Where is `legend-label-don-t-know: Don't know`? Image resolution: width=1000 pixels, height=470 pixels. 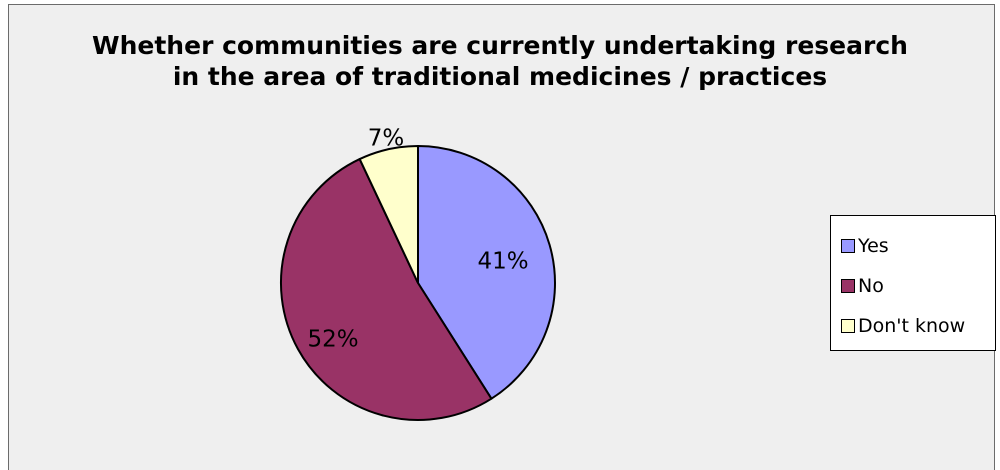 legend-label-don-t-know: Don't know is located at coordinates (912, 326).